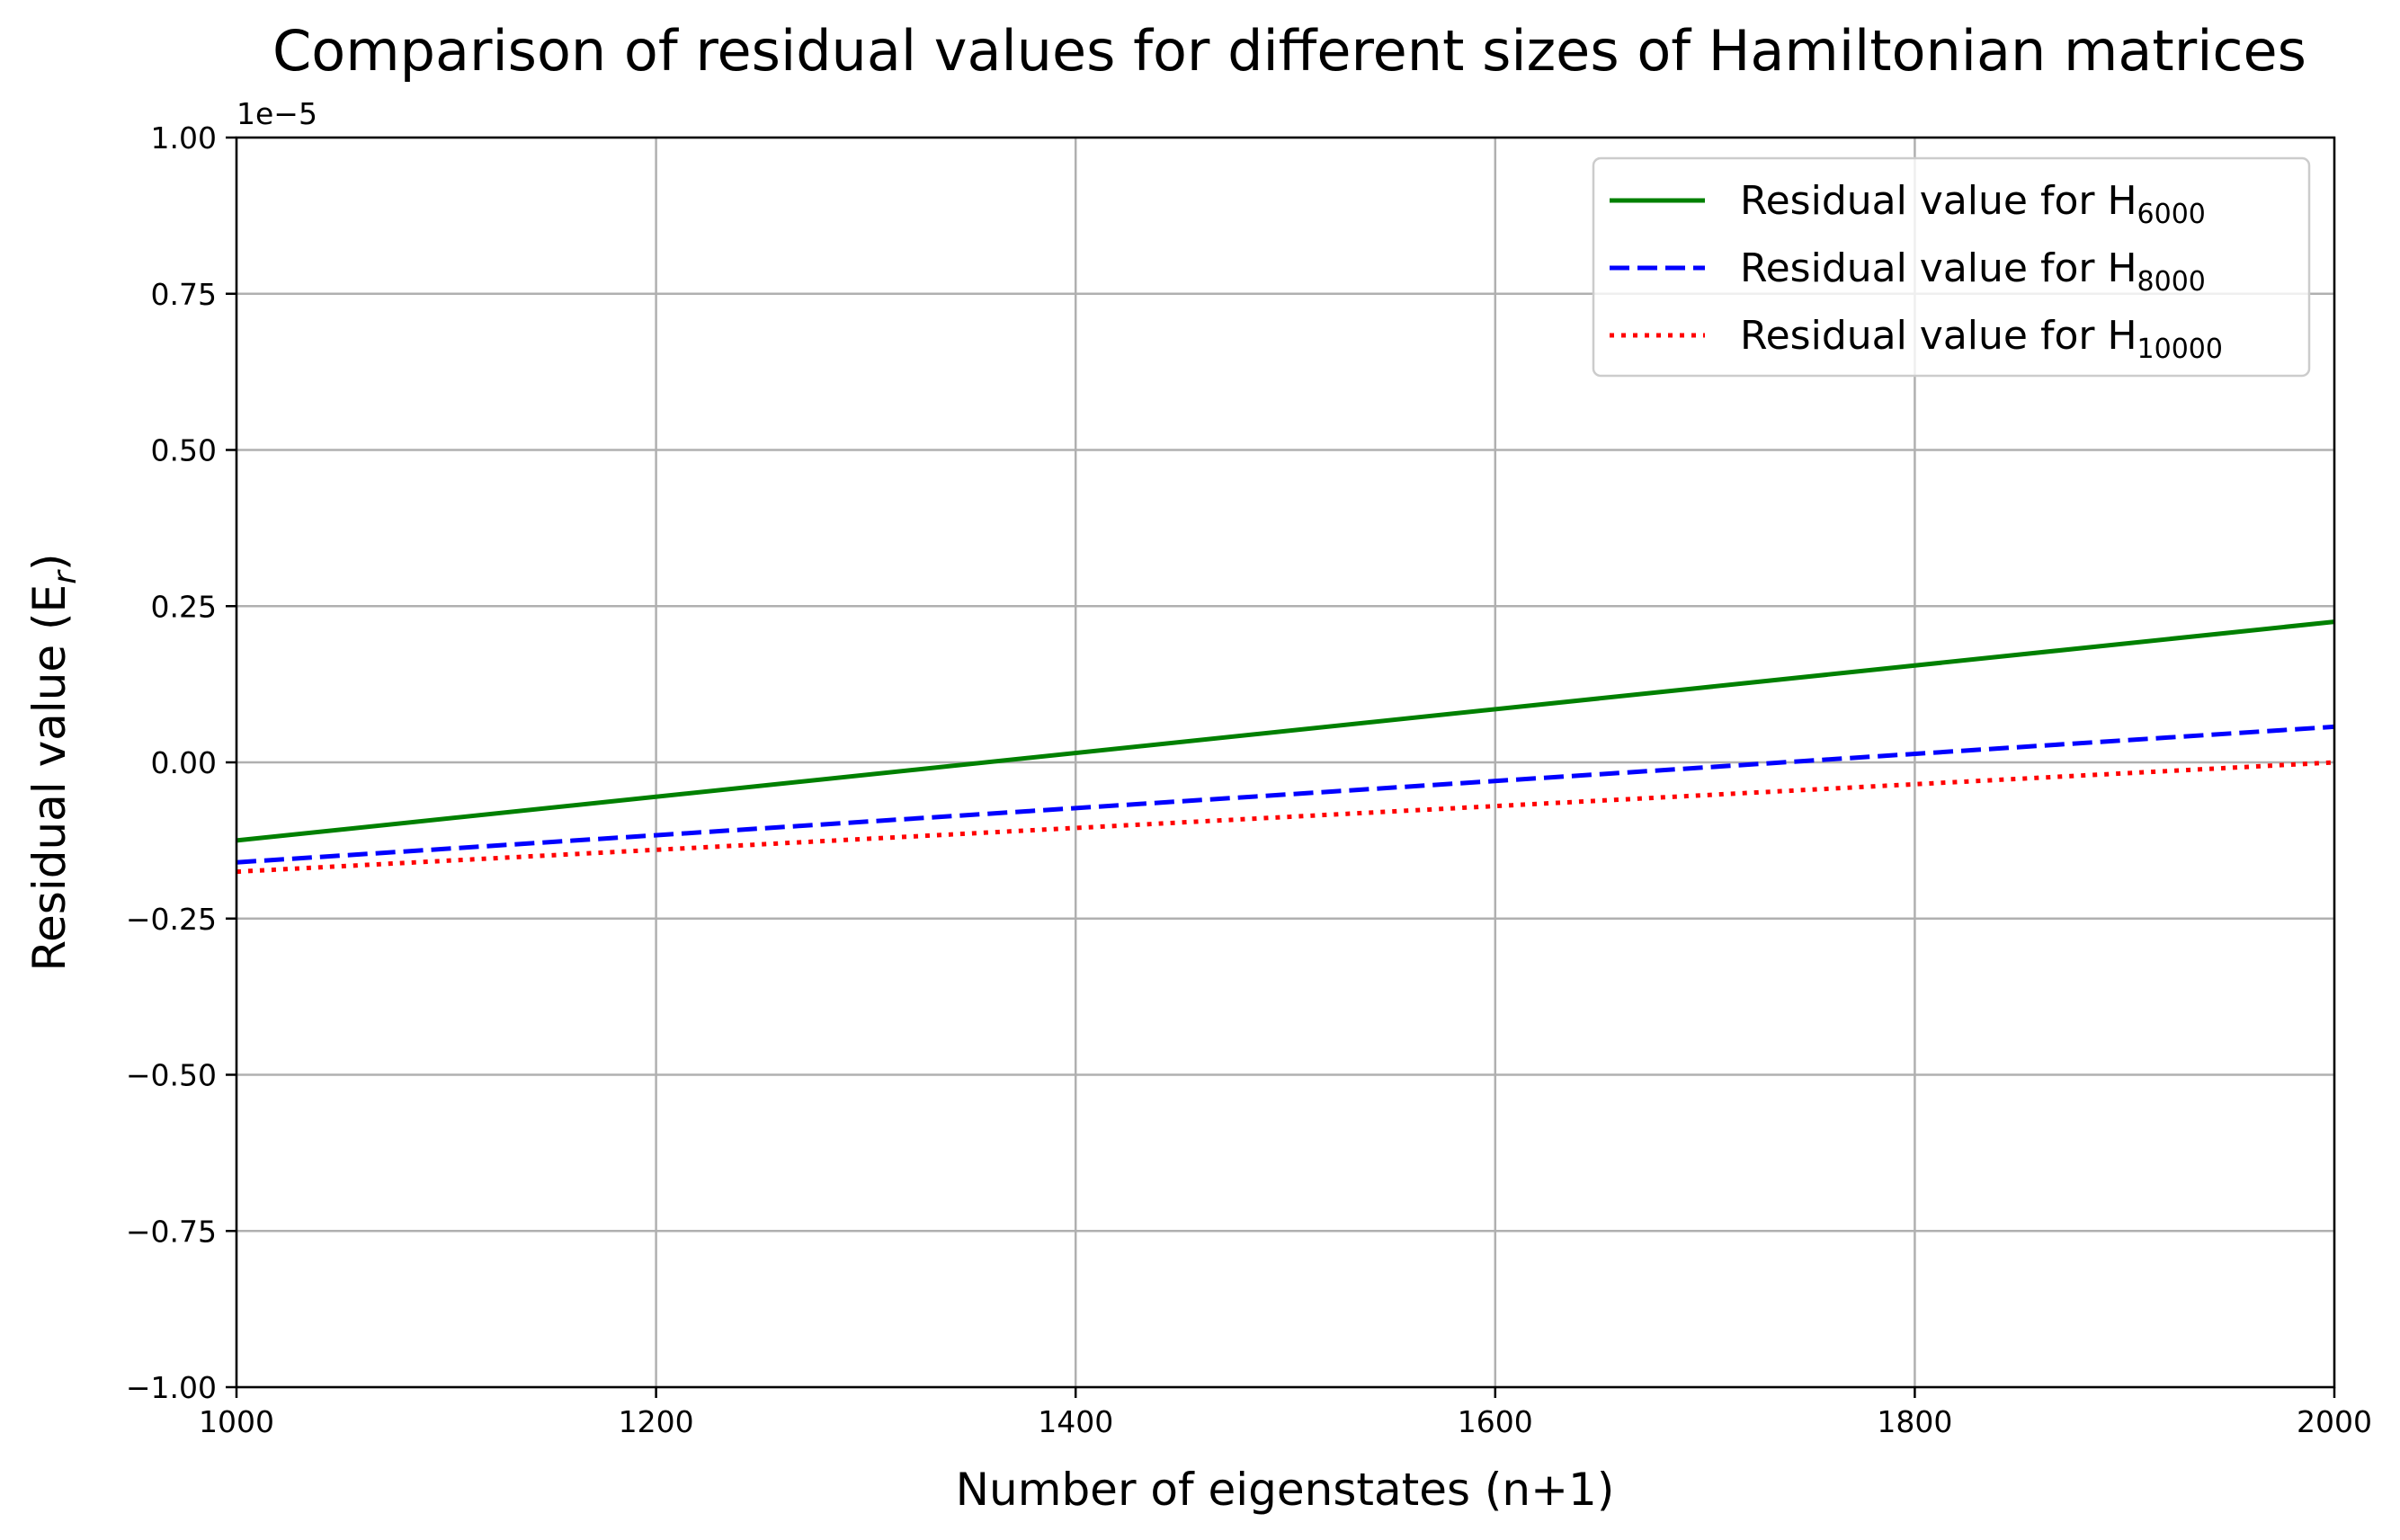  What do you see at coordinates (171, 1231) in the screenshot?
I see `y-tick-label: −0.75` at bounding box center [171, 1231].